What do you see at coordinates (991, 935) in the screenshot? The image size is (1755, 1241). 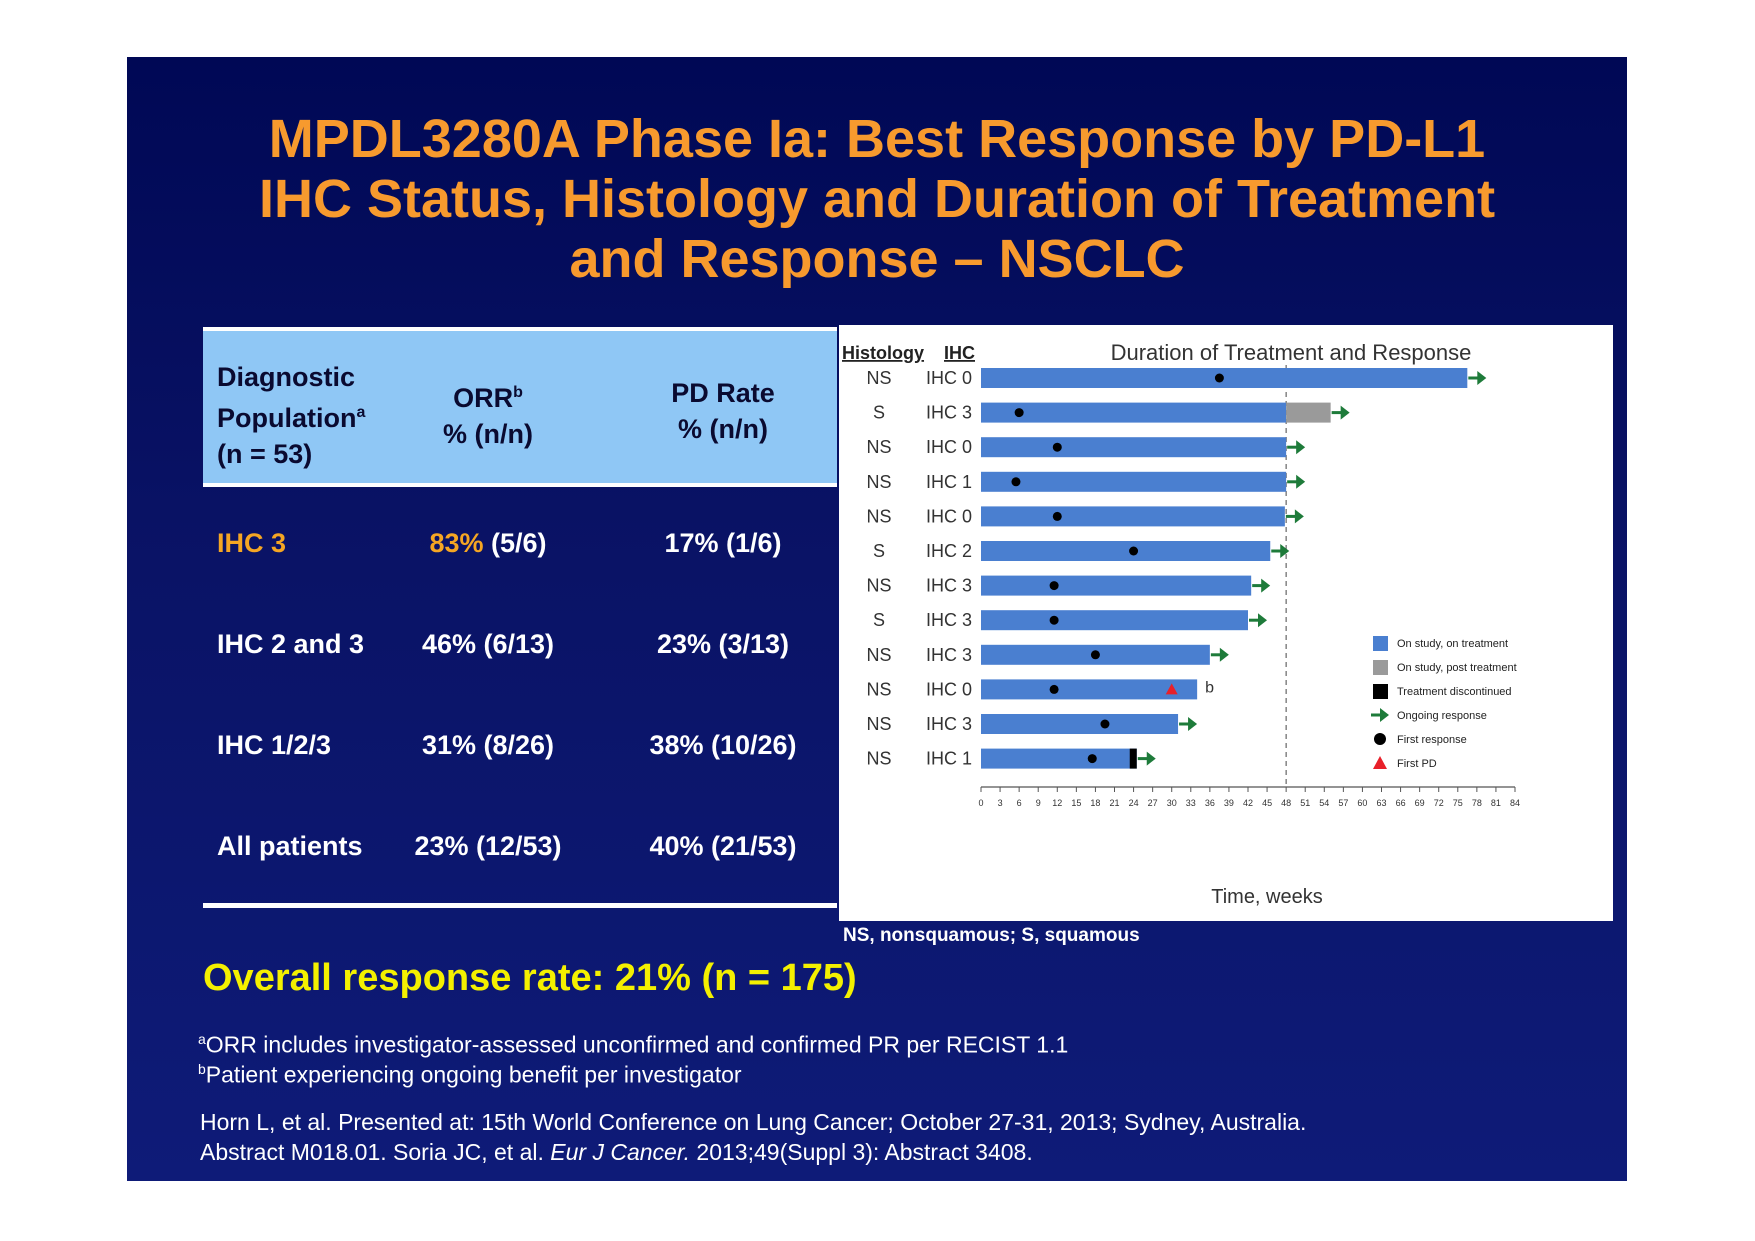 I see `chart-abbreviation-note: NS, nonsquamous; S, squamous` at bounding box center [991, 935].